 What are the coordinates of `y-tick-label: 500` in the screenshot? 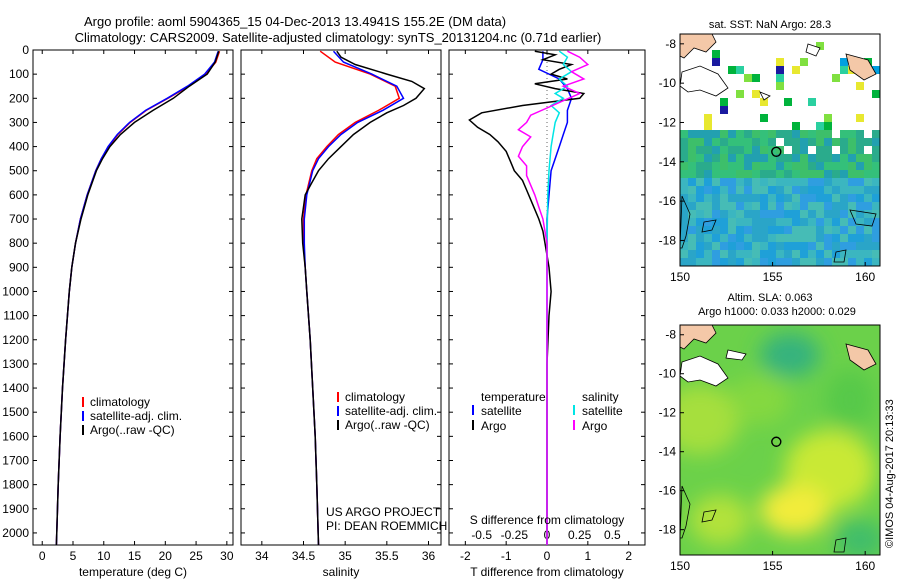 It's located at (19, 171).